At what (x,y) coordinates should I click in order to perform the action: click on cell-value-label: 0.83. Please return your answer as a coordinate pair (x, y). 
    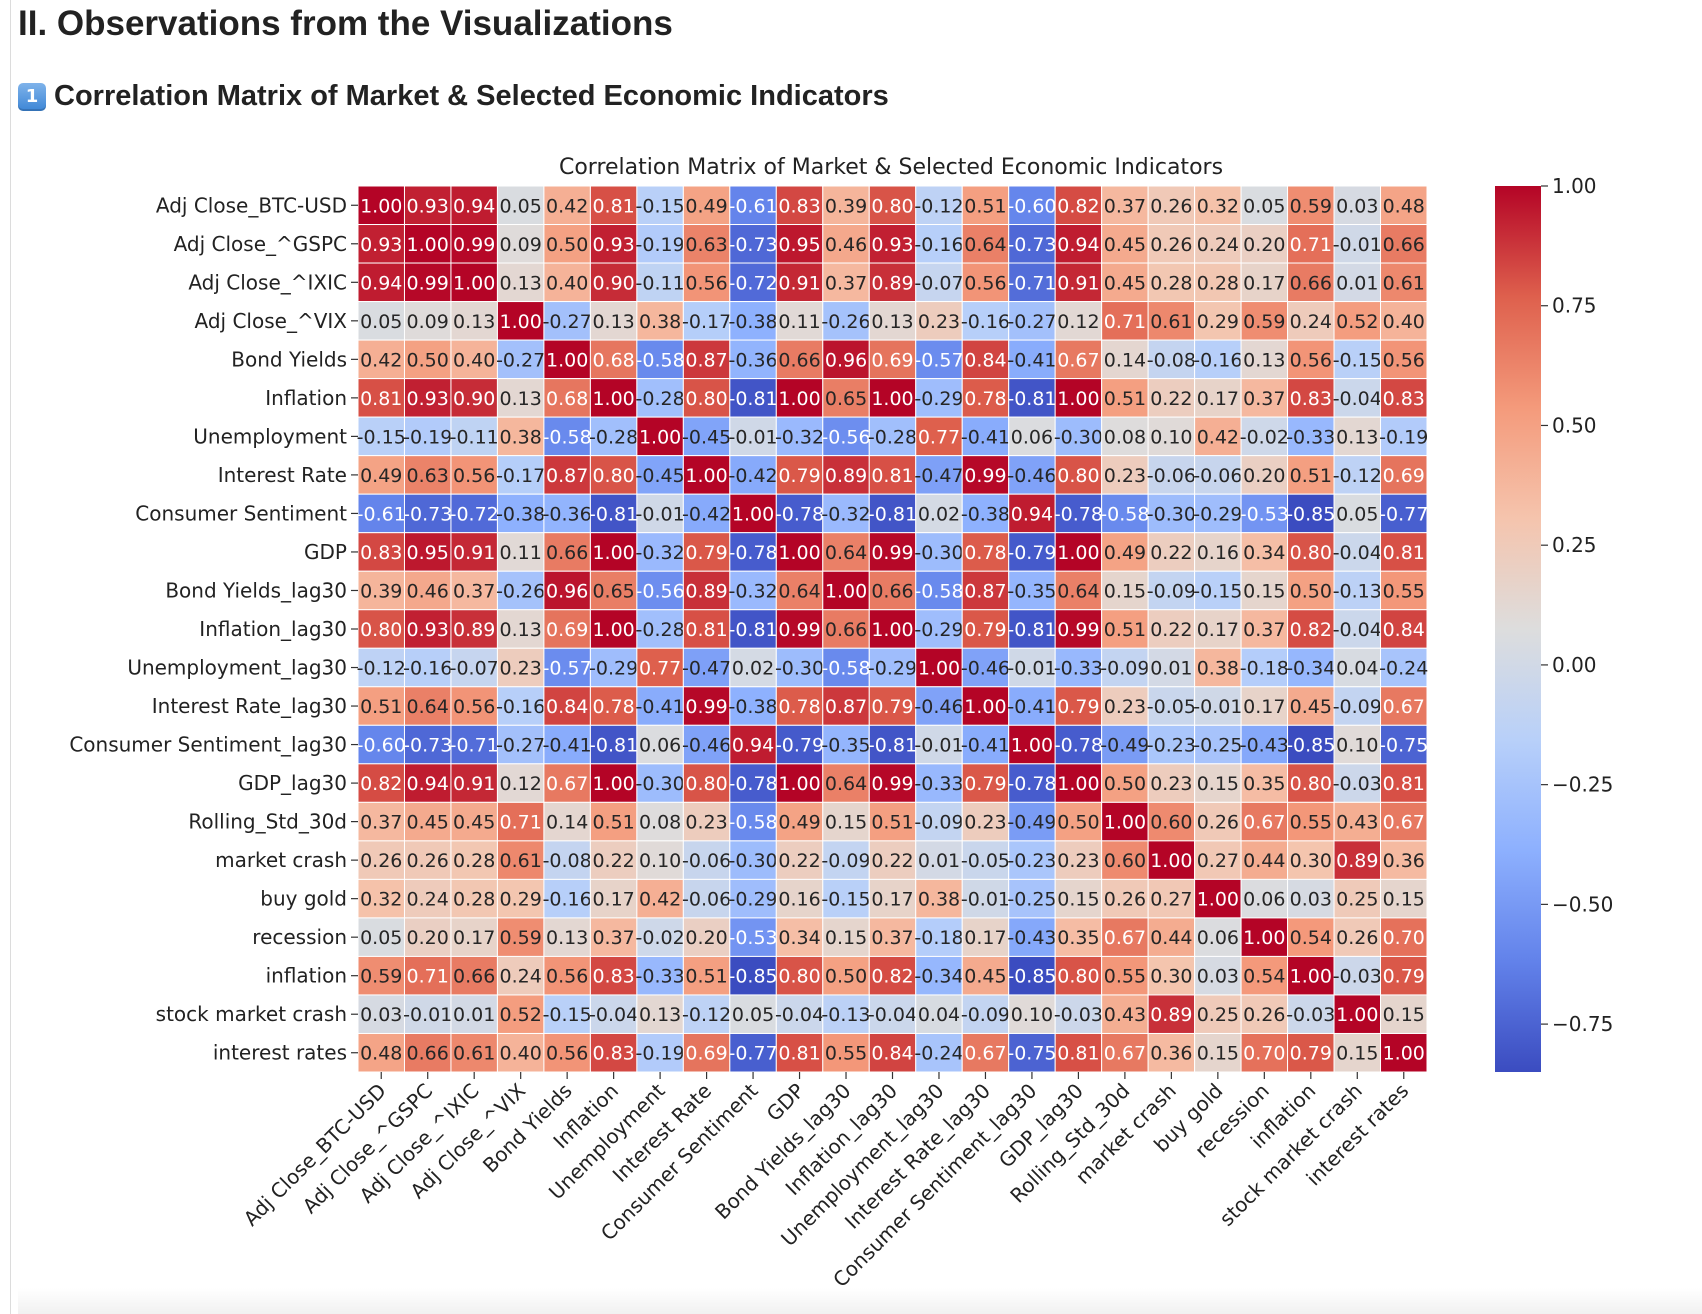
    Looking at the image, I should click on (799, 206).